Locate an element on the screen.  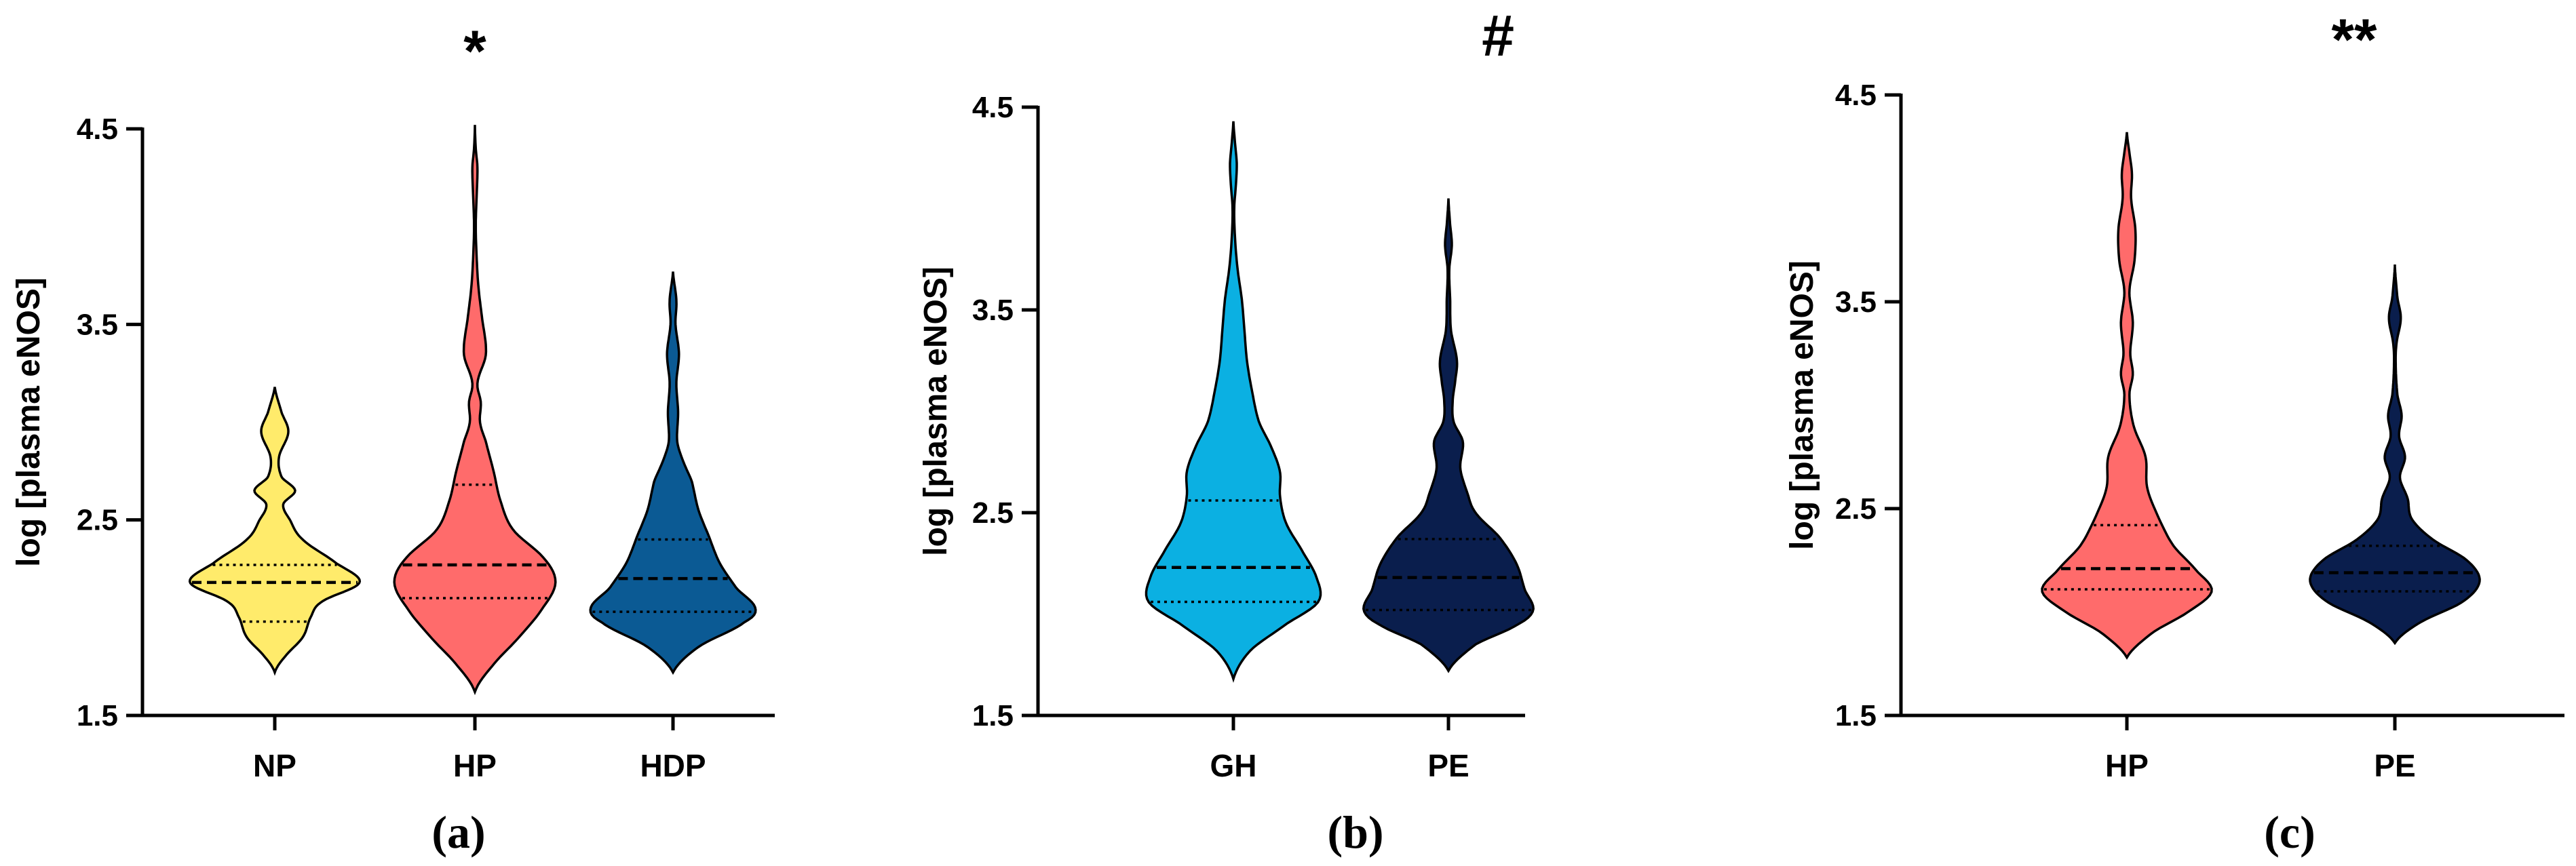
panel-a-violin-np-body is located at coordinates (275, 531).